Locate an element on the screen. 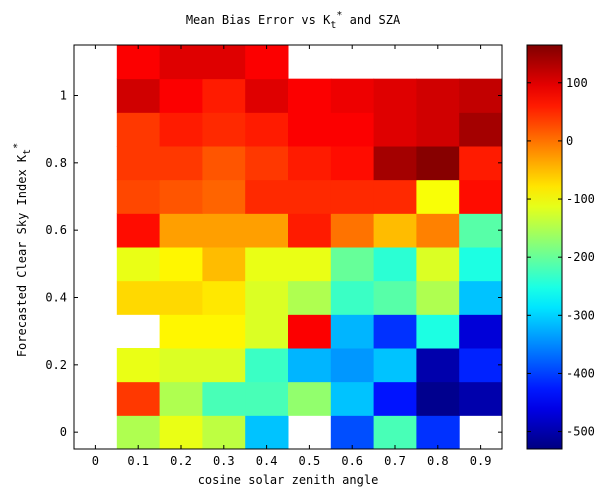  y-tick-label: 0.6 is located at coordinates (56, 230).